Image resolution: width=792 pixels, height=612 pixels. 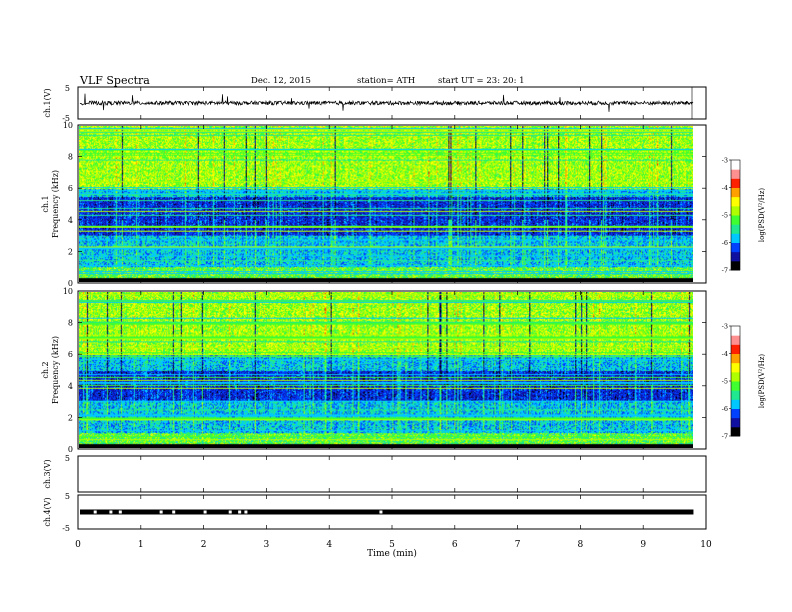 What do you see at coordinates (392, 553) in the screenshot?
I see `time-axis-label: Time (min)` at bounding box center [392, 553].